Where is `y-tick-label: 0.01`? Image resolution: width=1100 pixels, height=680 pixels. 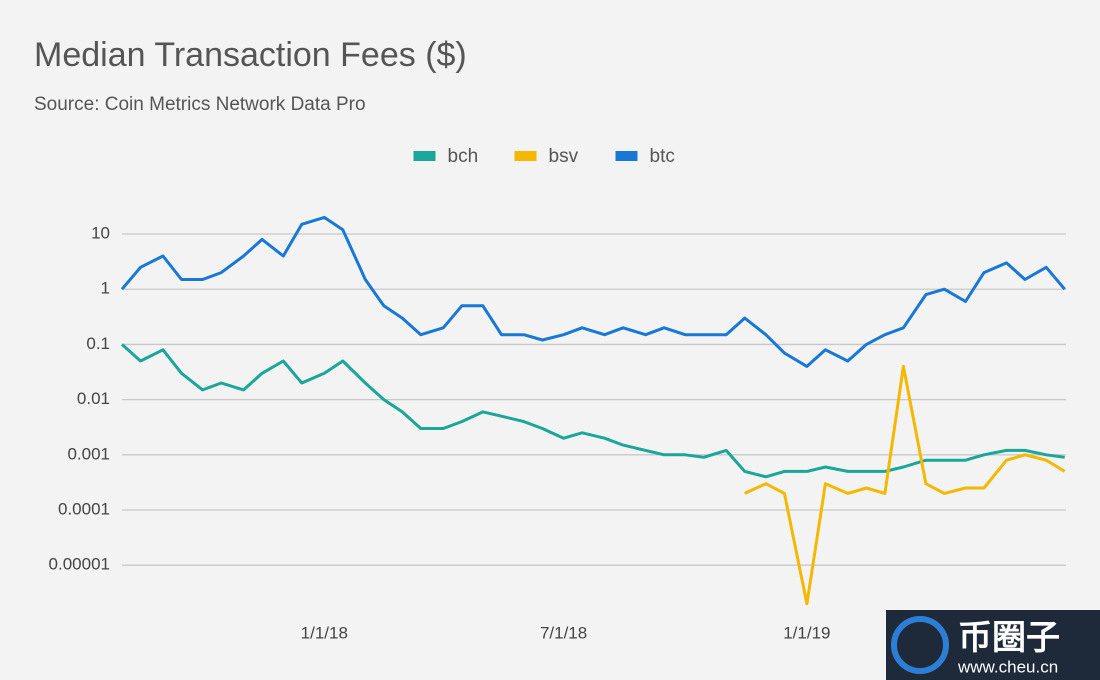 y-tick-label: 0.01 is located at coordinates (93, 398).